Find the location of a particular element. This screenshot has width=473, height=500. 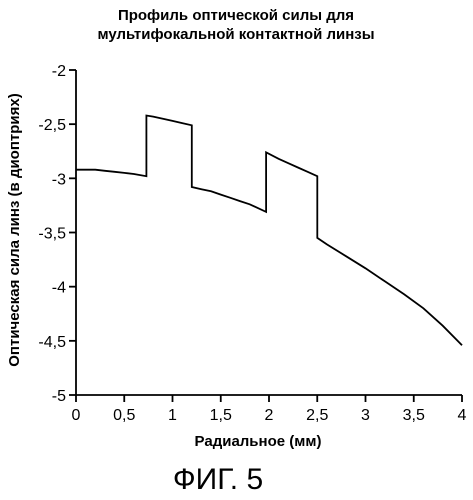

y-tick-label: -3,5 is located at coordinates (52, 234).